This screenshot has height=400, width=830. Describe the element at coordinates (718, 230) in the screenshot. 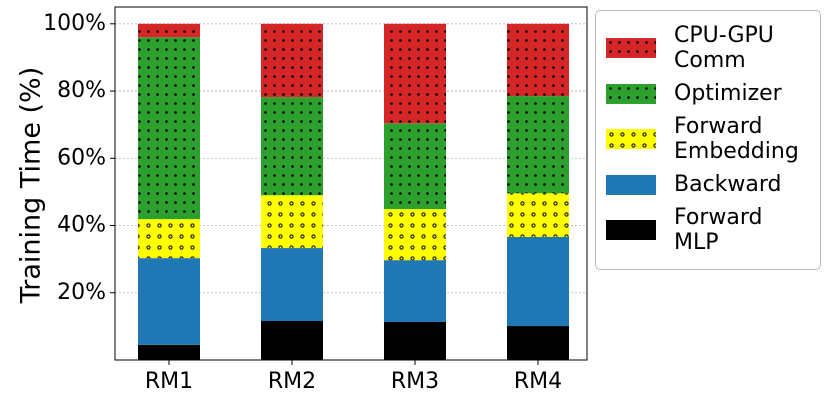

I see `legend-label: Forward MLP` at that location.